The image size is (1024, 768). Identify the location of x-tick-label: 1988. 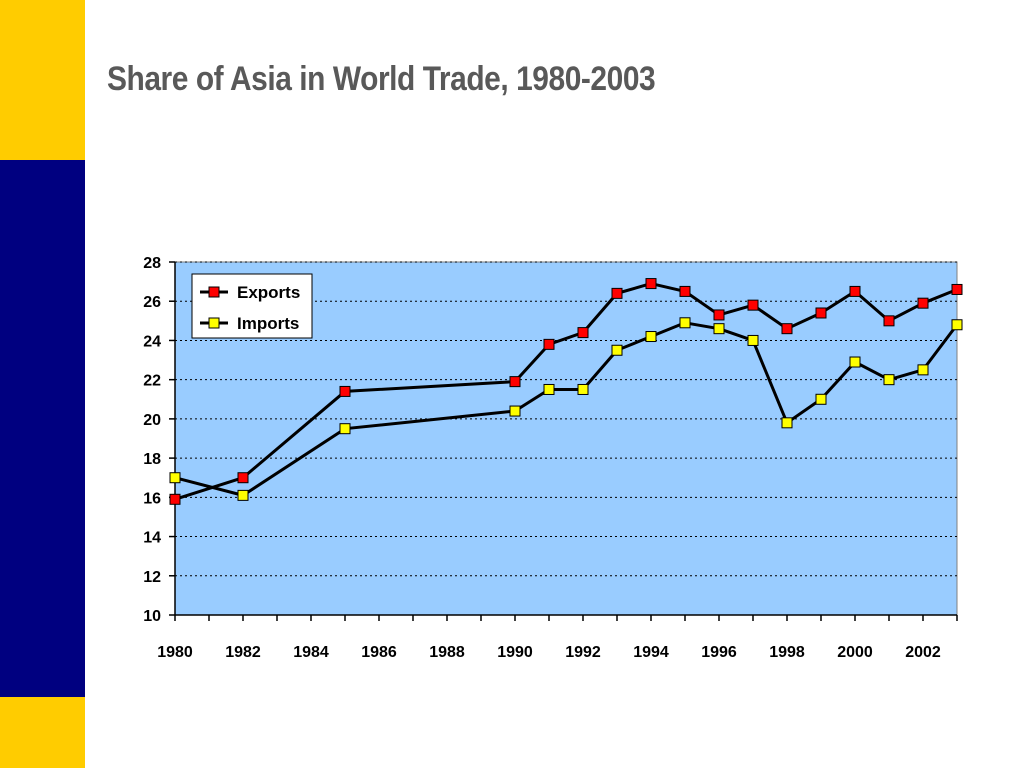
(447, 652).